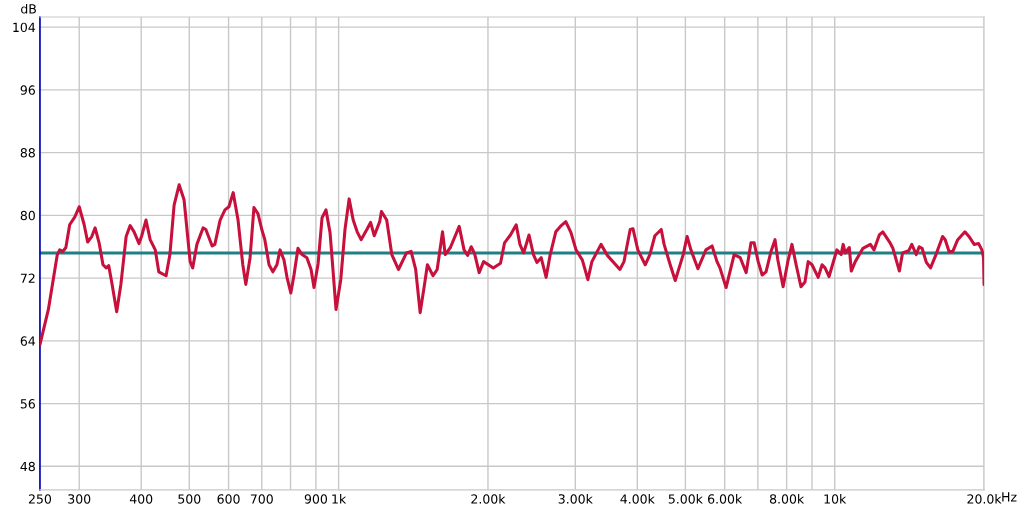  What do you see at coordinates (787, 499) in the screenshot?
I see `x-tick-label: 8.00k` at bounding box center [787, 499].